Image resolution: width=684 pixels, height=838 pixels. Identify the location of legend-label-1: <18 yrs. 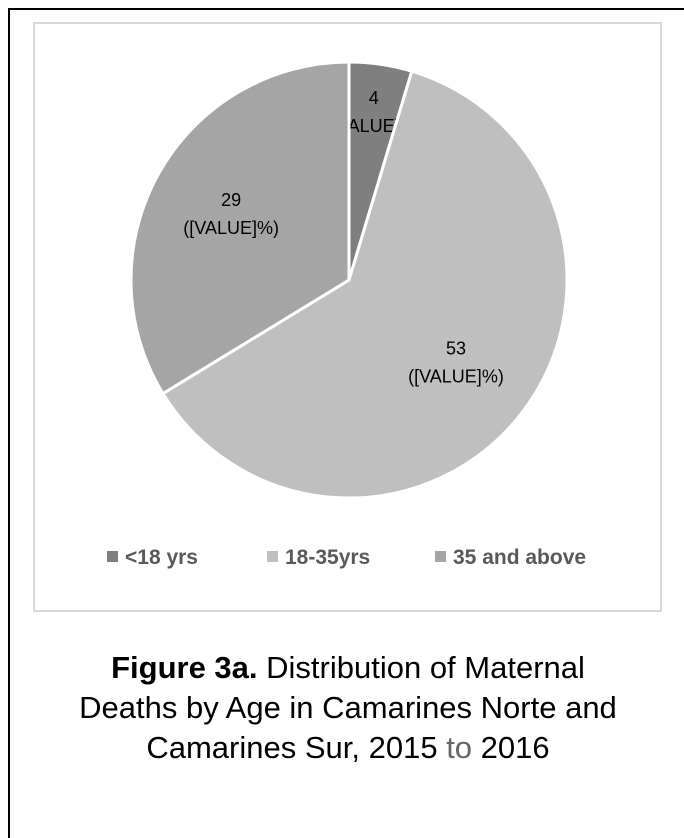
(161, 557).